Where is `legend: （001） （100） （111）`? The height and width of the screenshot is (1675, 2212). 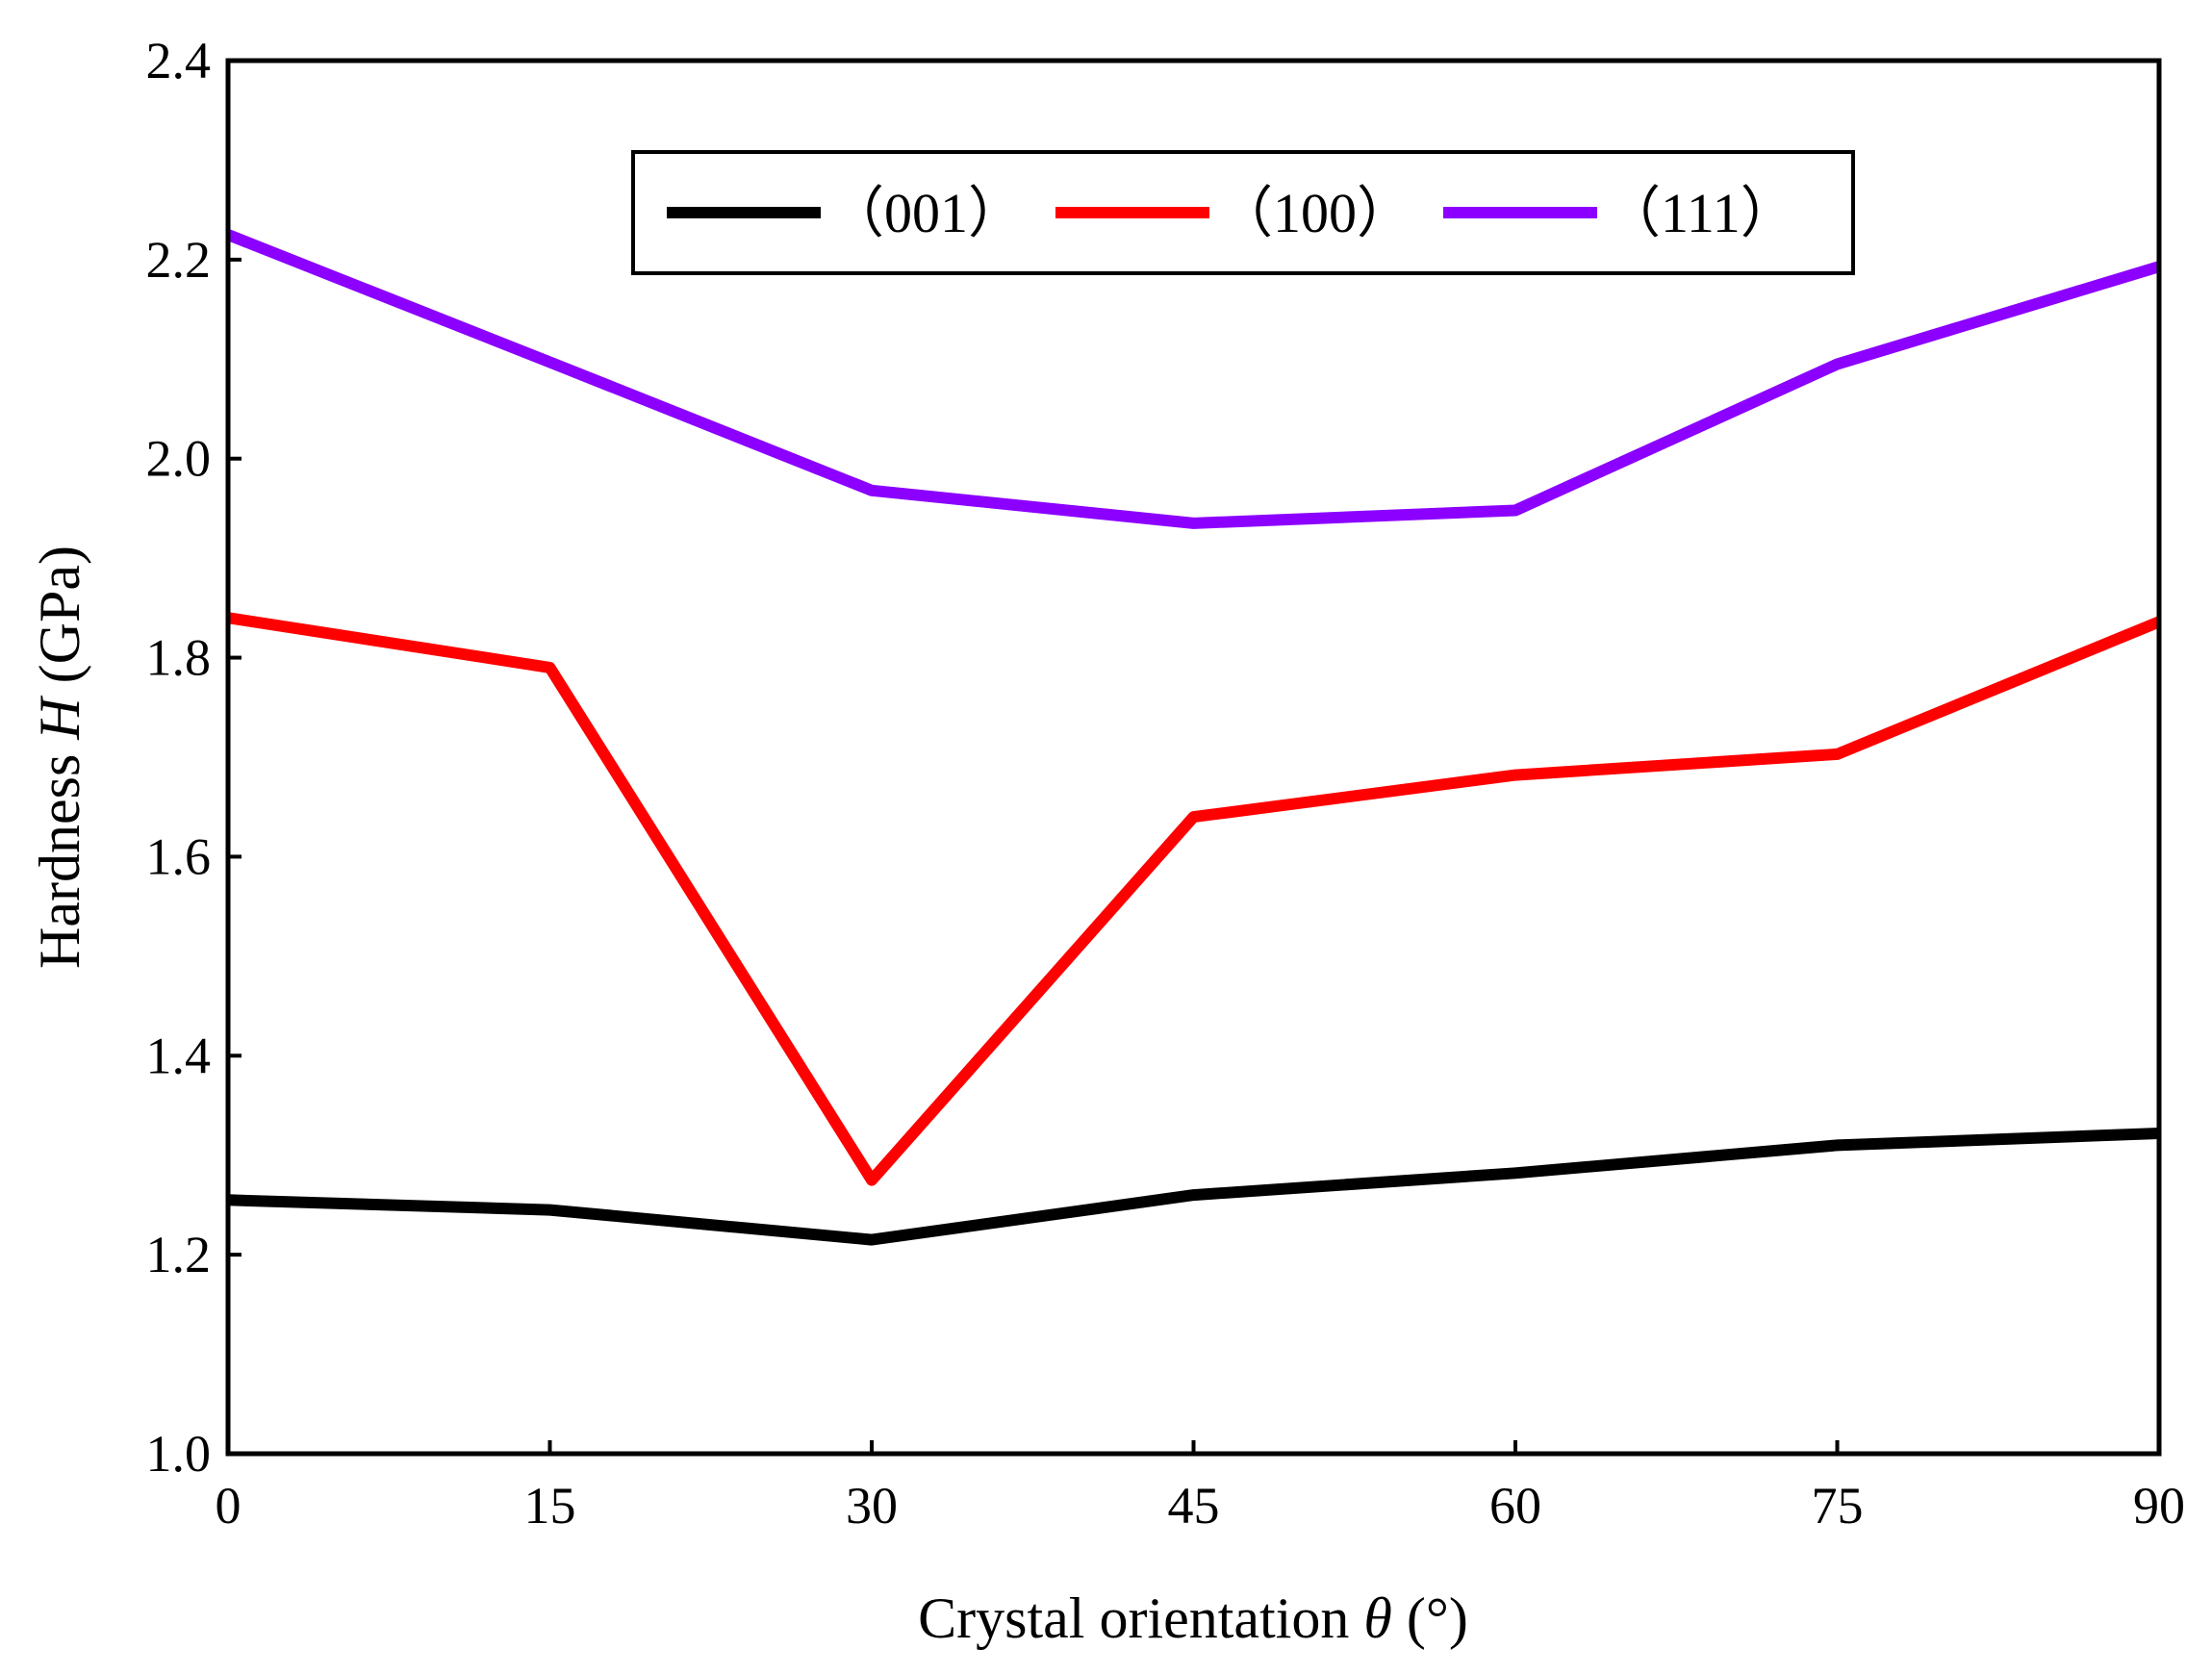 legend: （001） （100） （111） is located at coordinates (1243, 212).